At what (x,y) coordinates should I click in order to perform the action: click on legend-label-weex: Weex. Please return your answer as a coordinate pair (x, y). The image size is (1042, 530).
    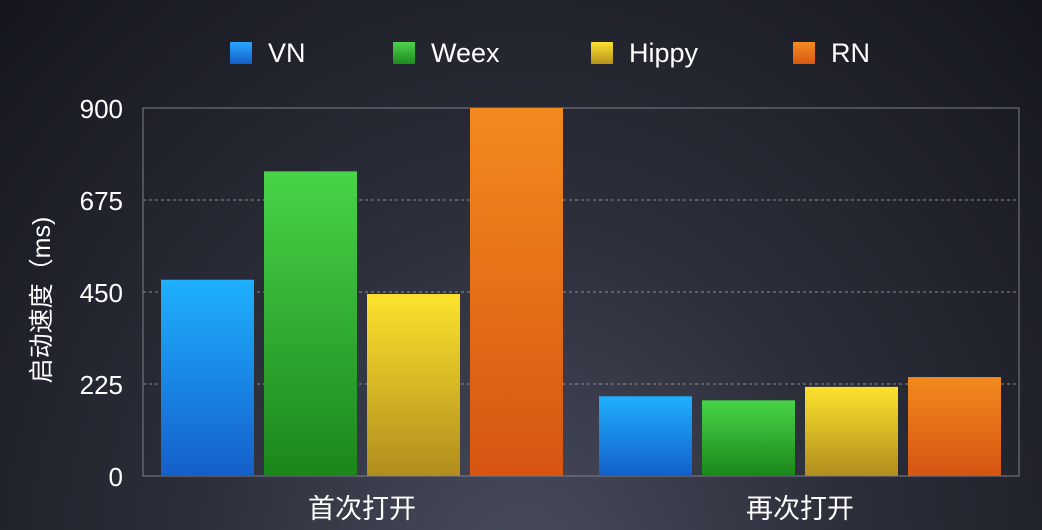
    Looking at the image, I should click on (465, 52).